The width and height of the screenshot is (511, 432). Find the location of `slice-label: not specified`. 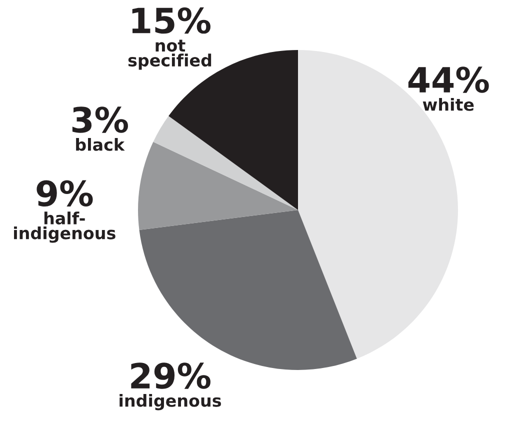

slice-label: not specified is located at coordinates (170, 55).